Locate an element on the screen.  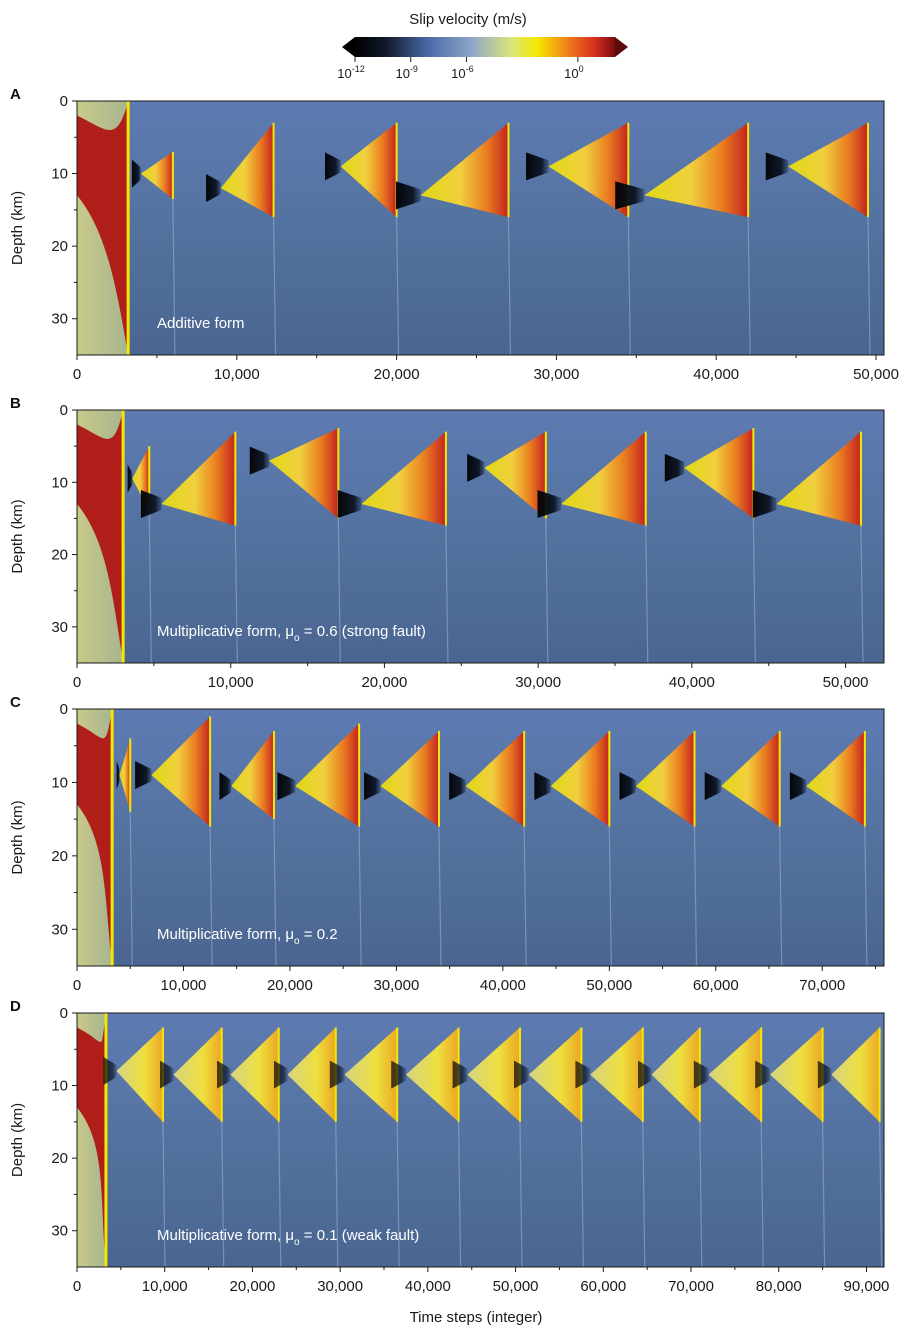
colorbar: Slip velocity (m/s) 10-12 10-9 10-6 100 is located at coordinates (482, 46).